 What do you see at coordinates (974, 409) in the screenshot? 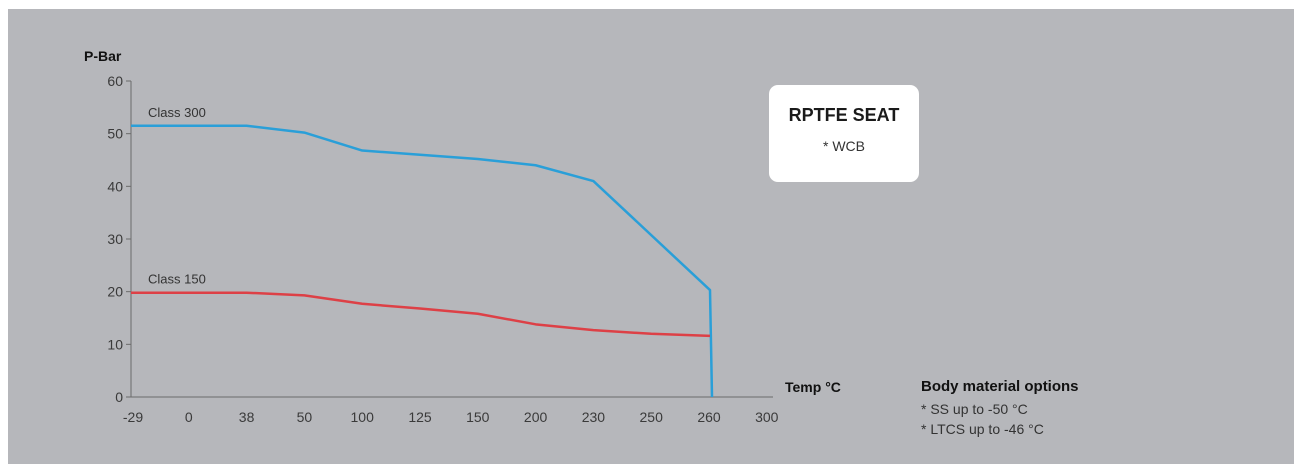
I see `note-ss: * SS up to -50 °C` at bounding box center [974, 409].